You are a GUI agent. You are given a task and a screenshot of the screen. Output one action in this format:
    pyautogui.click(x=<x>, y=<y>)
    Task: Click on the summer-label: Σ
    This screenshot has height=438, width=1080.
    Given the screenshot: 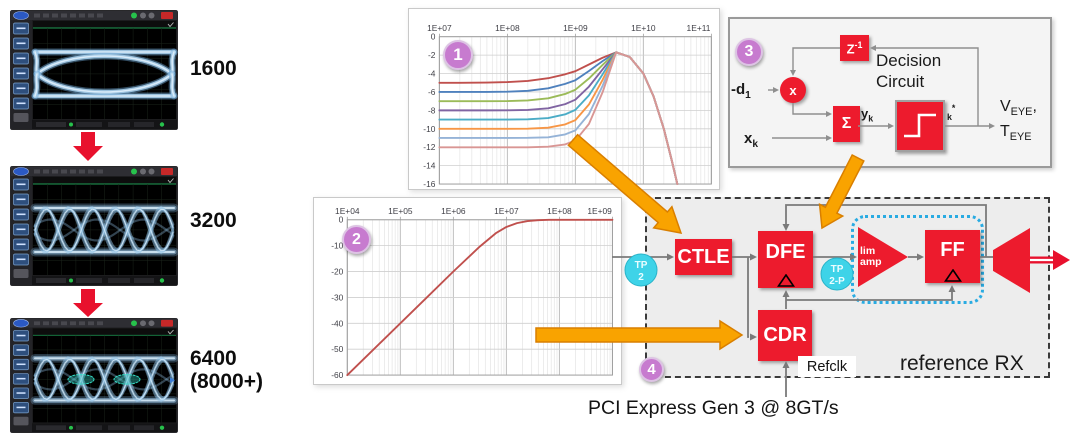 What is the action you would take?
    pyautogui.click(x=846, y=123)
    